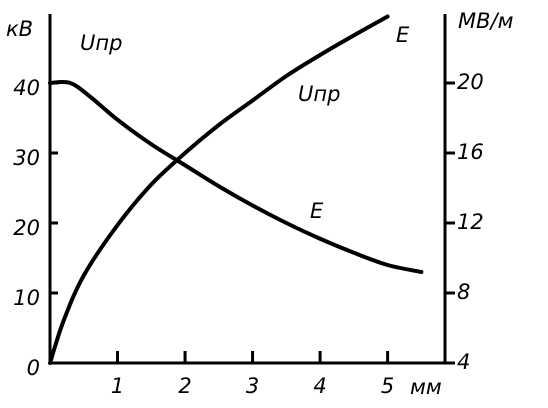  Describe the element at coordinates (26, 88) in the screenshot. I see `y-tick-label: 40` at that location.